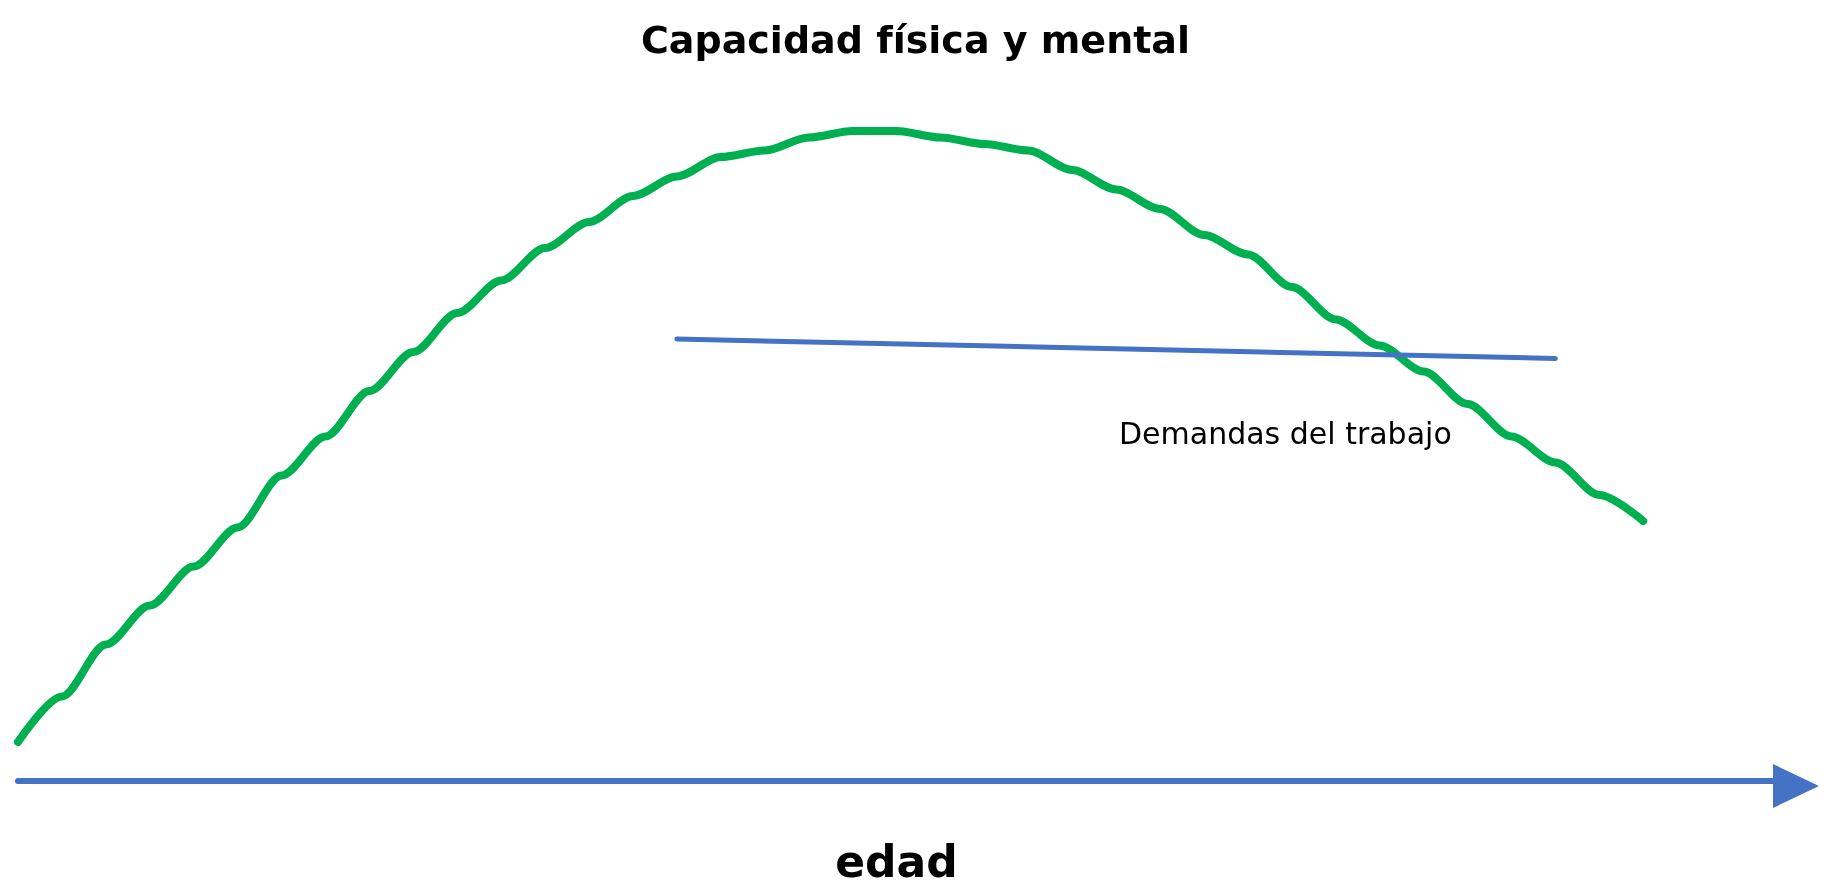 The height and width of the screenshot is (896, 1831). I want to click on x-axis-title: edad, so click(896, 861).